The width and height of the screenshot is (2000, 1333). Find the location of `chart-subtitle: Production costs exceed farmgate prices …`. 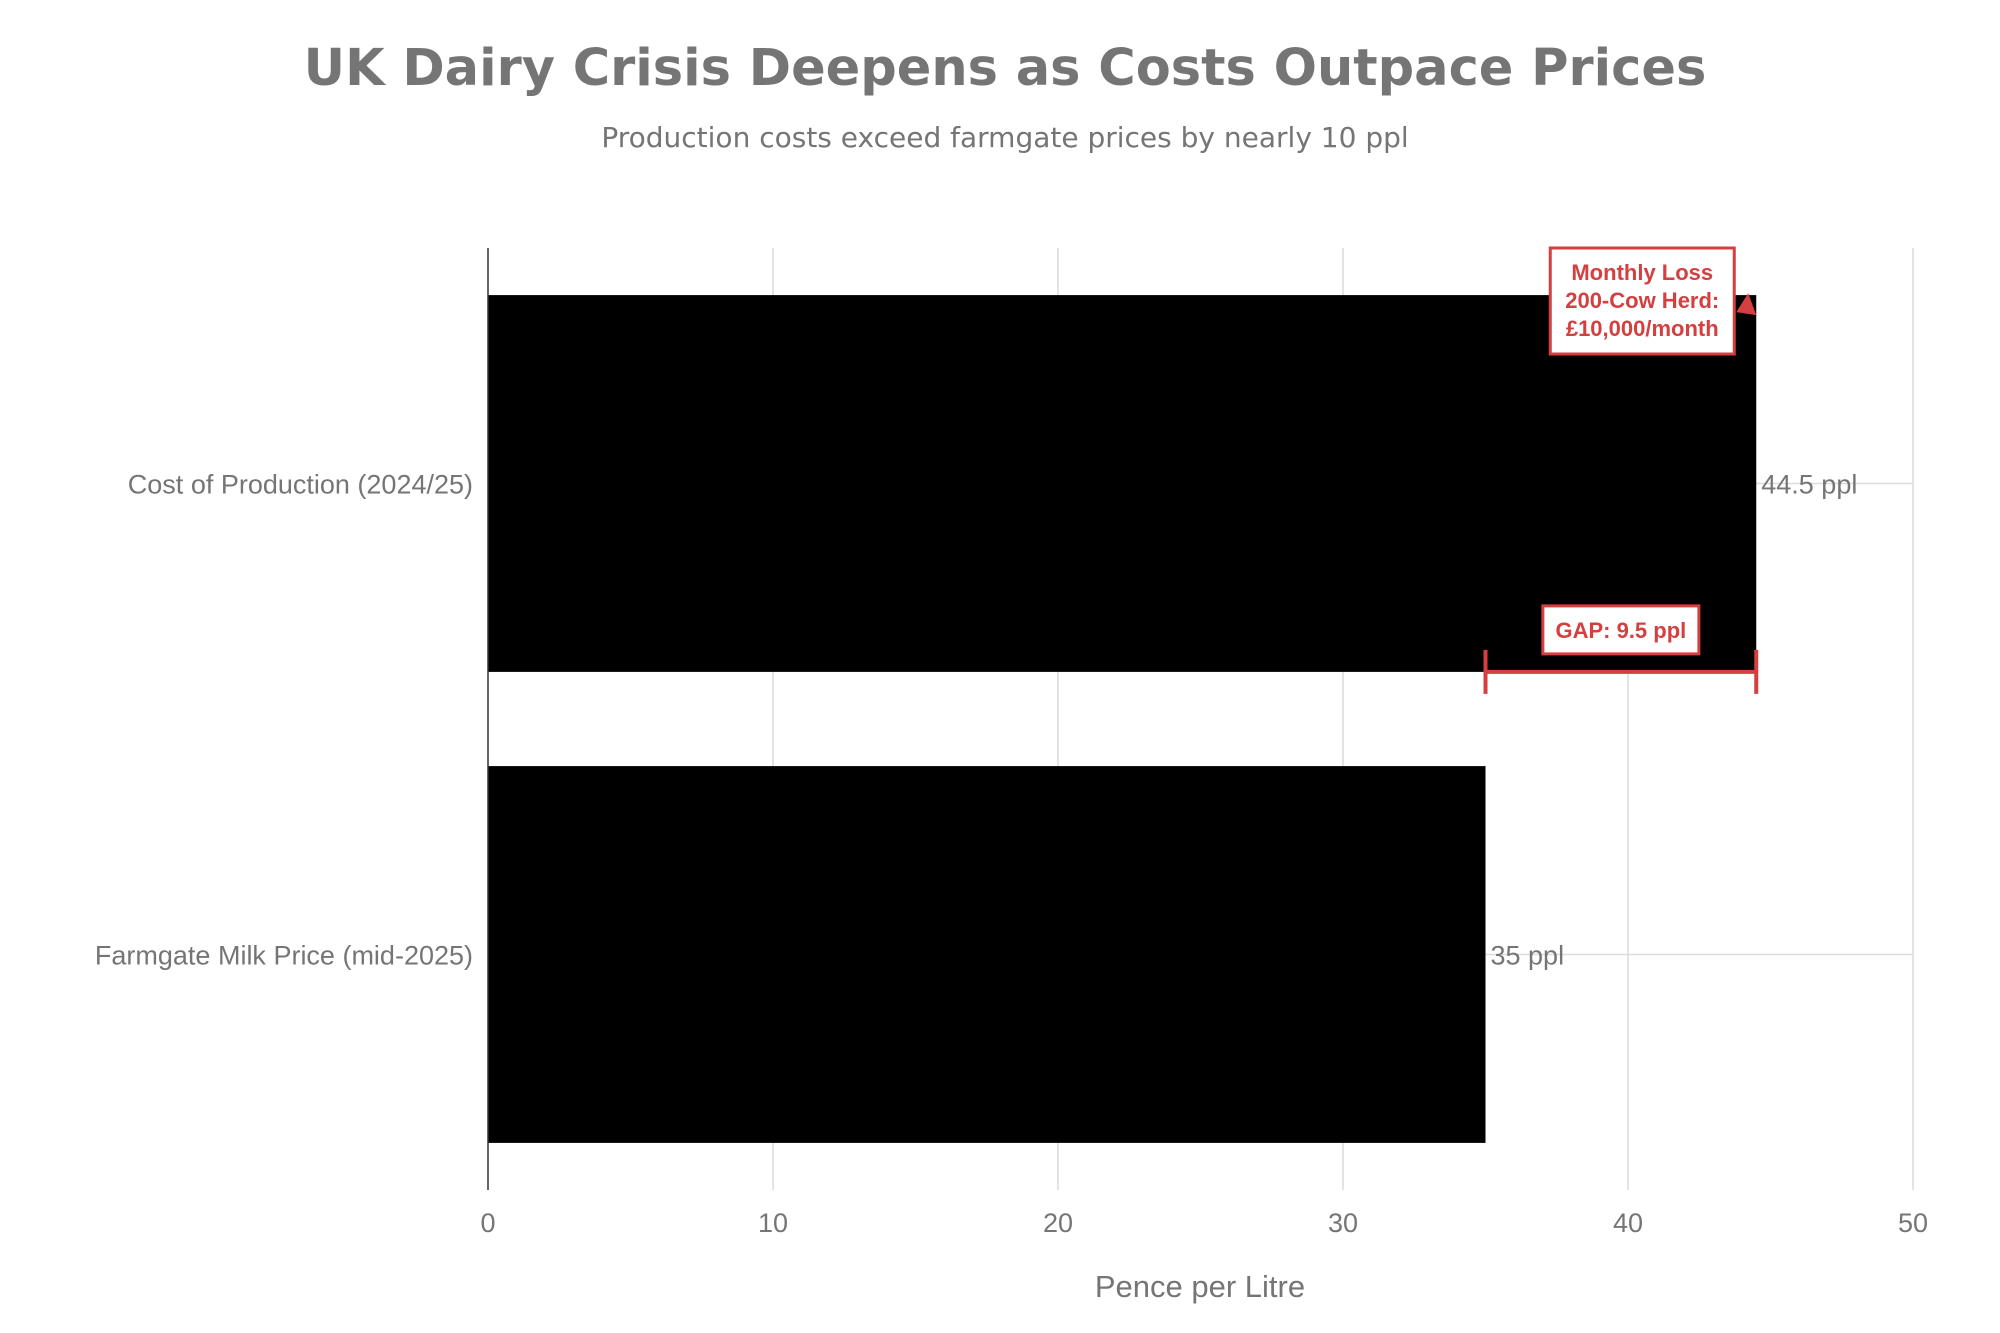

chart-subtitle: Production costs exceed farmgate prices … is located at coordinates (1004, 137).